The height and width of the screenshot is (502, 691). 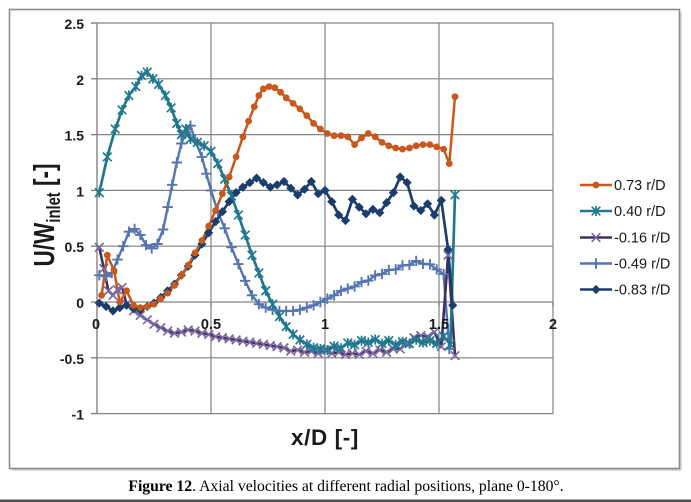 I want to click on svg-text: -0.5, so click(x=72, y=359).